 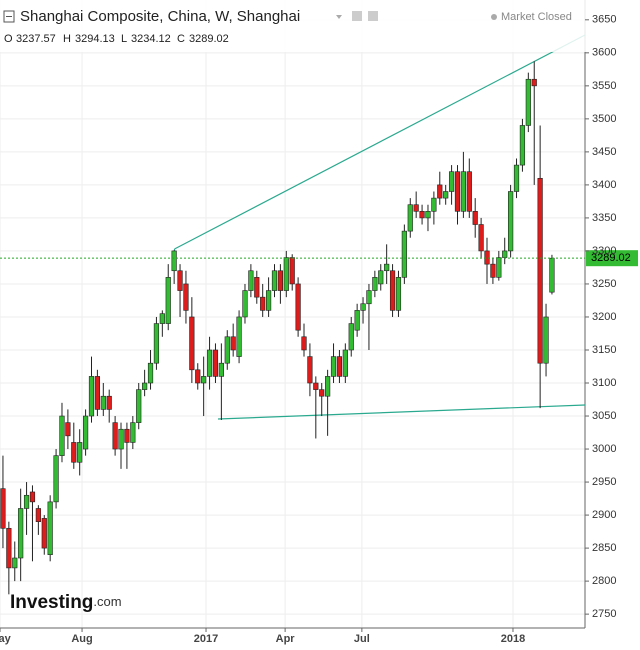 What do you see at coordinates (604, 416) in the screenshot?
I see `y-tick-label: 3050` at bounding box center [604, 416].